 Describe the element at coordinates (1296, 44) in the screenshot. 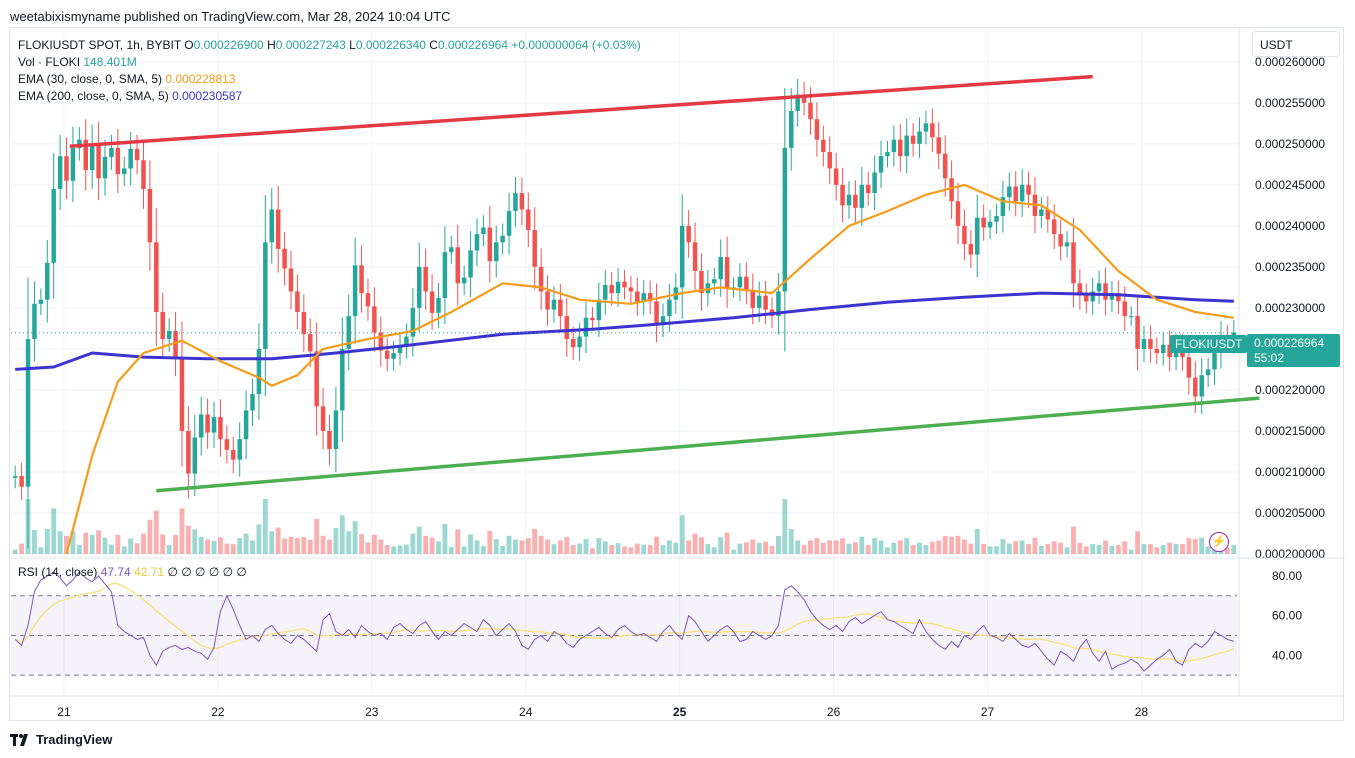

I see `currency-button: USDT` at that location.